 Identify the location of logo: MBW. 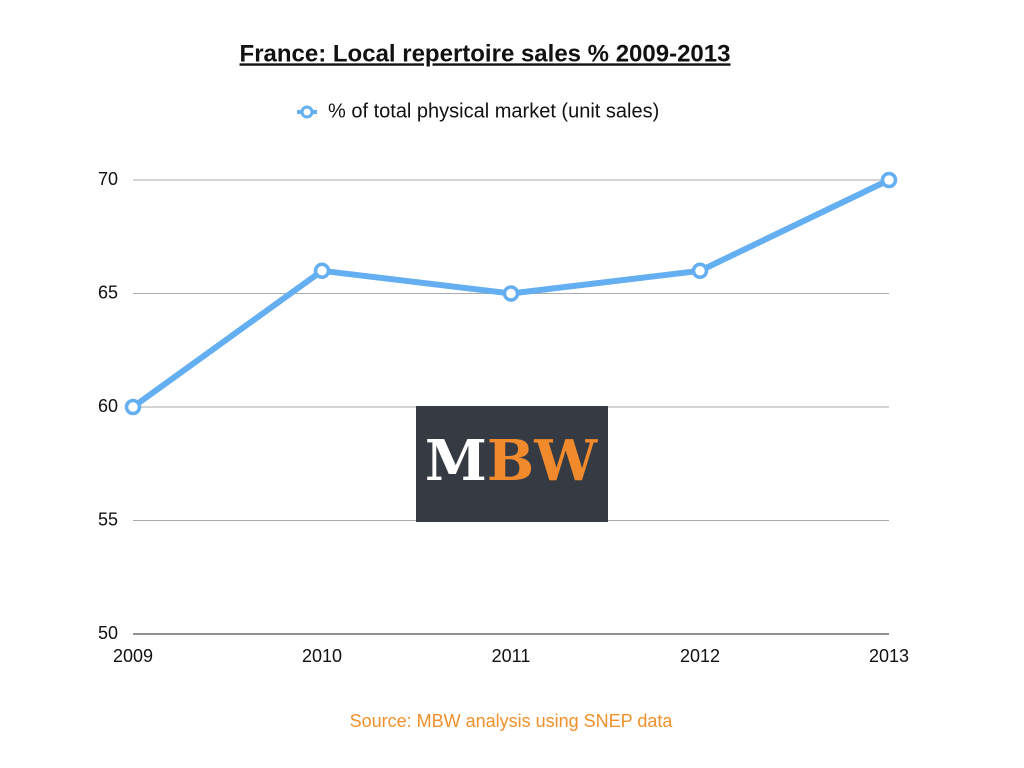
(512, 464).